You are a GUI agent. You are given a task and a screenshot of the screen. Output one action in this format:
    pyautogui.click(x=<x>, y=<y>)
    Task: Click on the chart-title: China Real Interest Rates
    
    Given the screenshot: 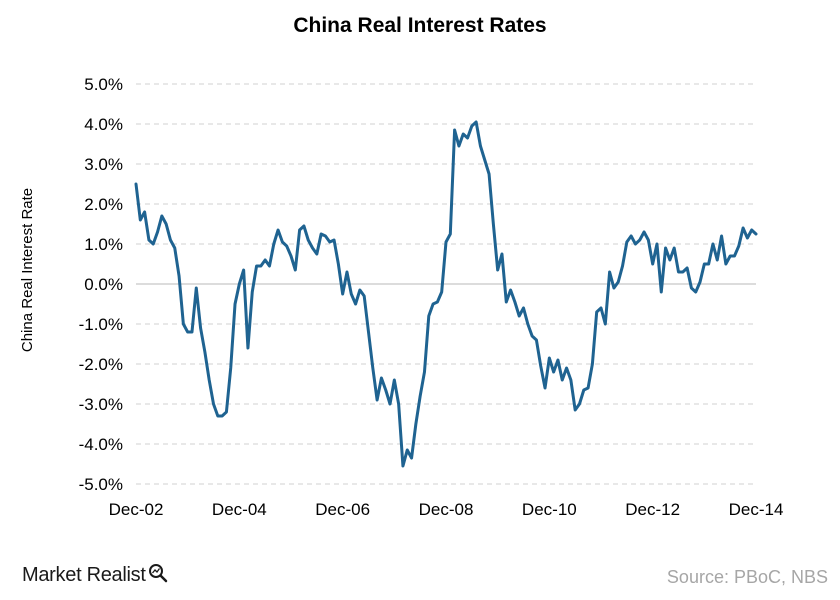 What is the action you would take?
    pyautogui.click(x=419, y=25)
    